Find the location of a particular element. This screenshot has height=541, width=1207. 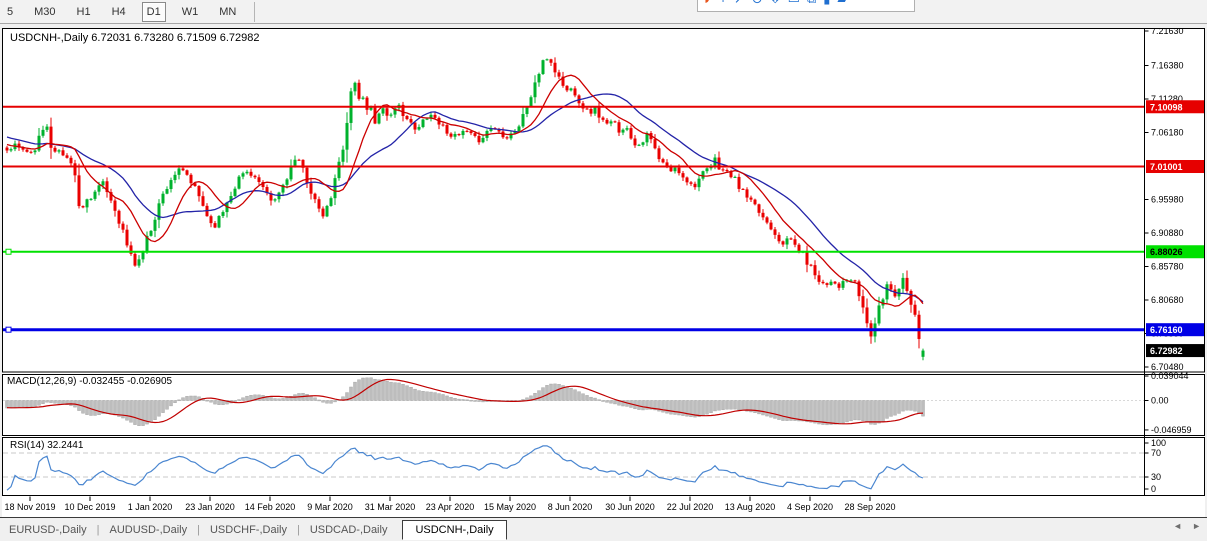

date-label: 14 Feb 2020 is located at coordinates (270, 507).